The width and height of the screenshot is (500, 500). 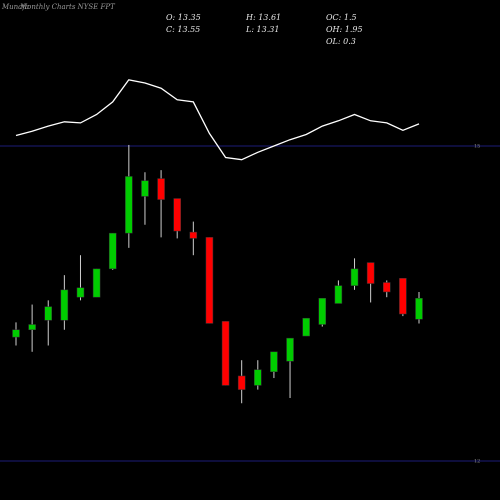 I want to click on y-tick-label: 15, so click(x=477, y=147).